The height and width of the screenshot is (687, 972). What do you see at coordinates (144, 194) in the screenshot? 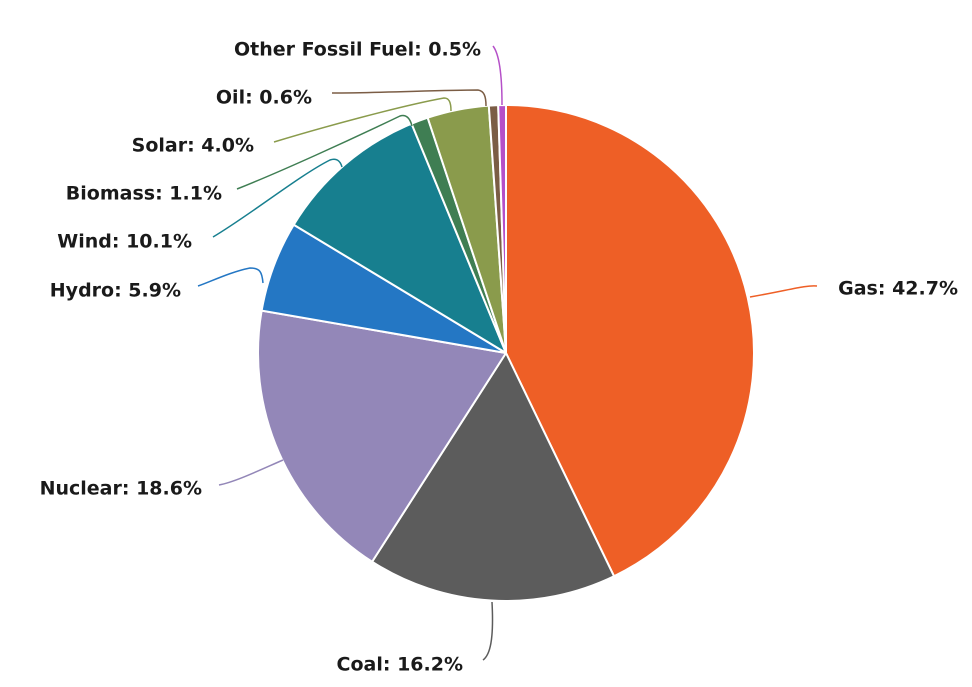
I see `slice-label-biomass: Biomass: 1.1%` at bounding box center [144, 194].